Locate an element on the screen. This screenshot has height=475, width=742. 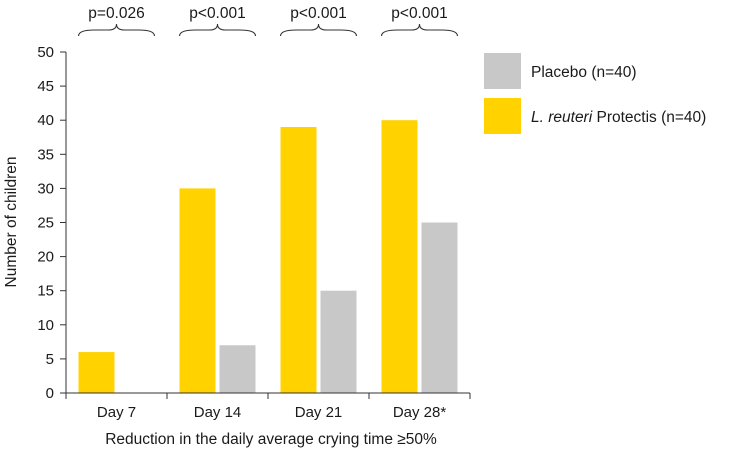
y-tick-label-35: 35 is located at coordinates (45, 154).